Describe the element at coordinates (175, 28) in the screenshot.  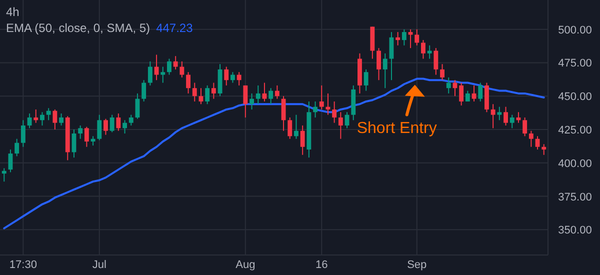
I see `annotation: 447.23` at that location.